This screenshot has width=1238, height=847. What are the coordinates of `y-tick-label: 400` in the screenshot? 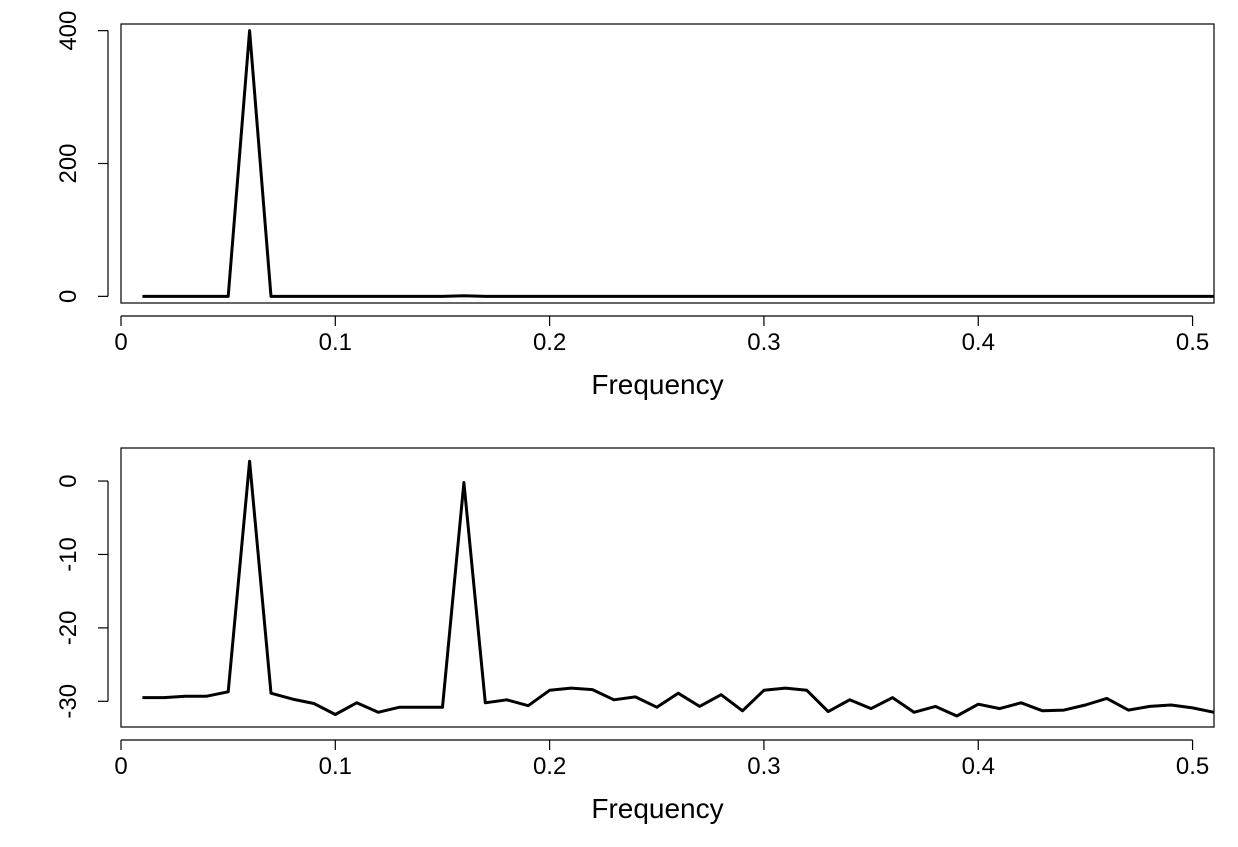 It's located at (68, 31).